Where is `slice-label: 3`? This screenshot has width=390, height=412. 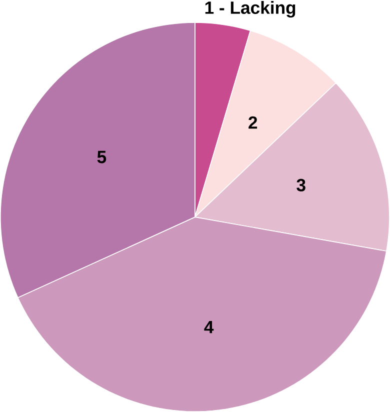 slice-label: 3 is located at coordinates (301, 185).